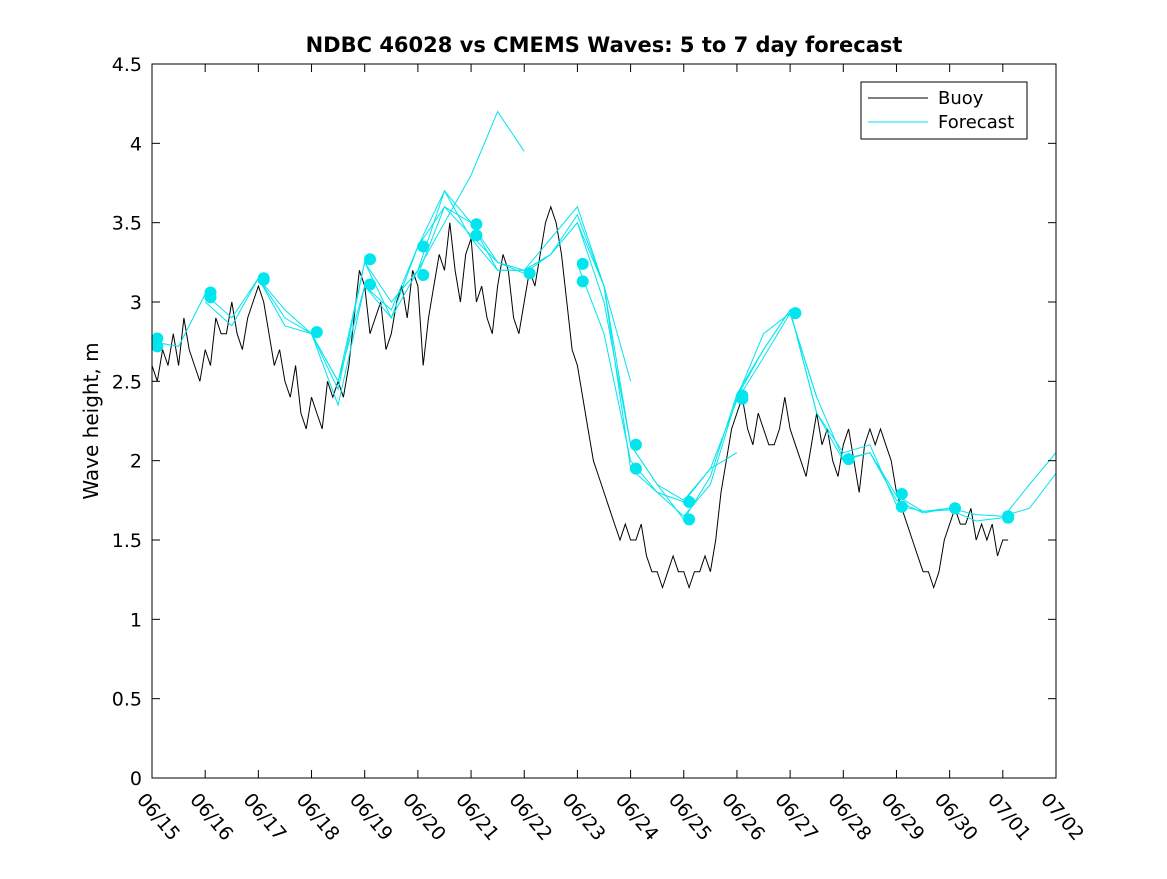  I want to click on y-tick-label-0: 0, so click(136, 779).